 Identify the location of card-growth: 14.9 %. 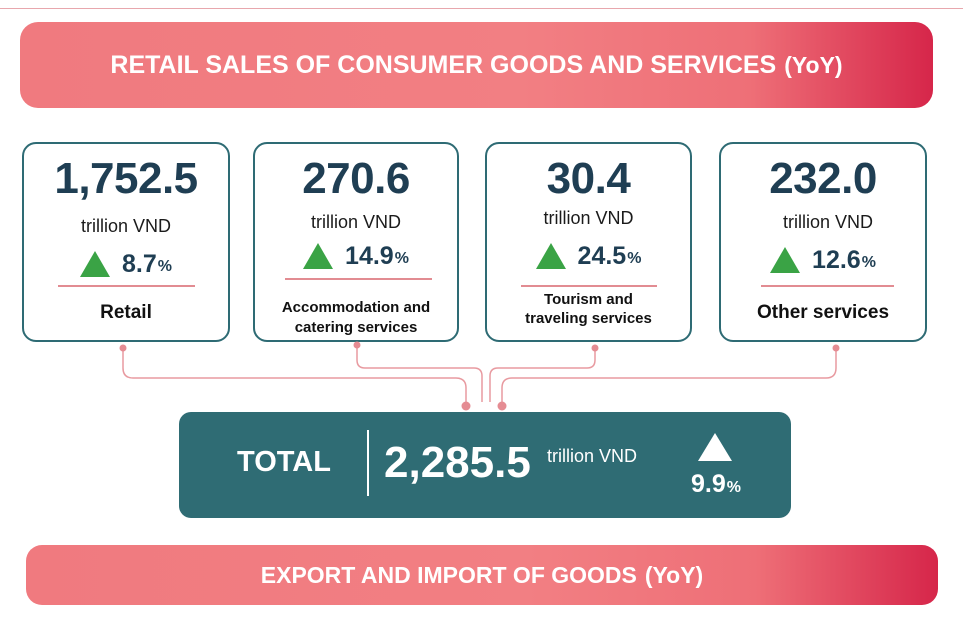
(356, 256).